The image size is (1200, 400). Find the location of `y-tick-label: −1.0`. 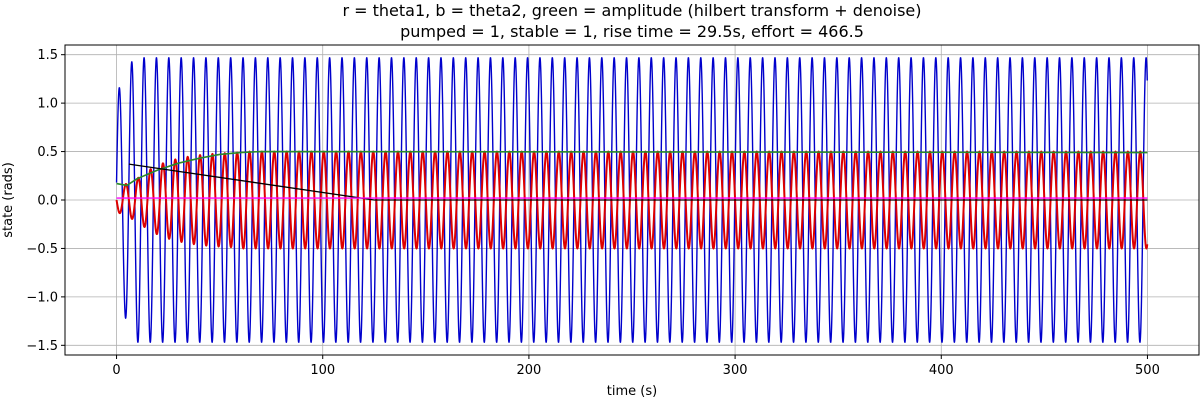

y-tick-label: −1.0 is located at coordinates (42, 297).